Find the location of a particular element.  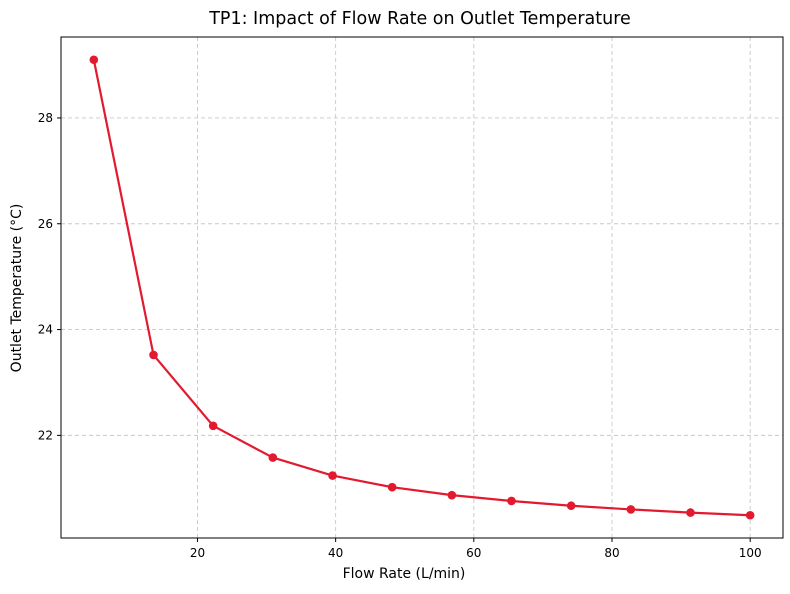

x-axis-title: Flow Rate (L/min) is located at coordinates (404, 574).